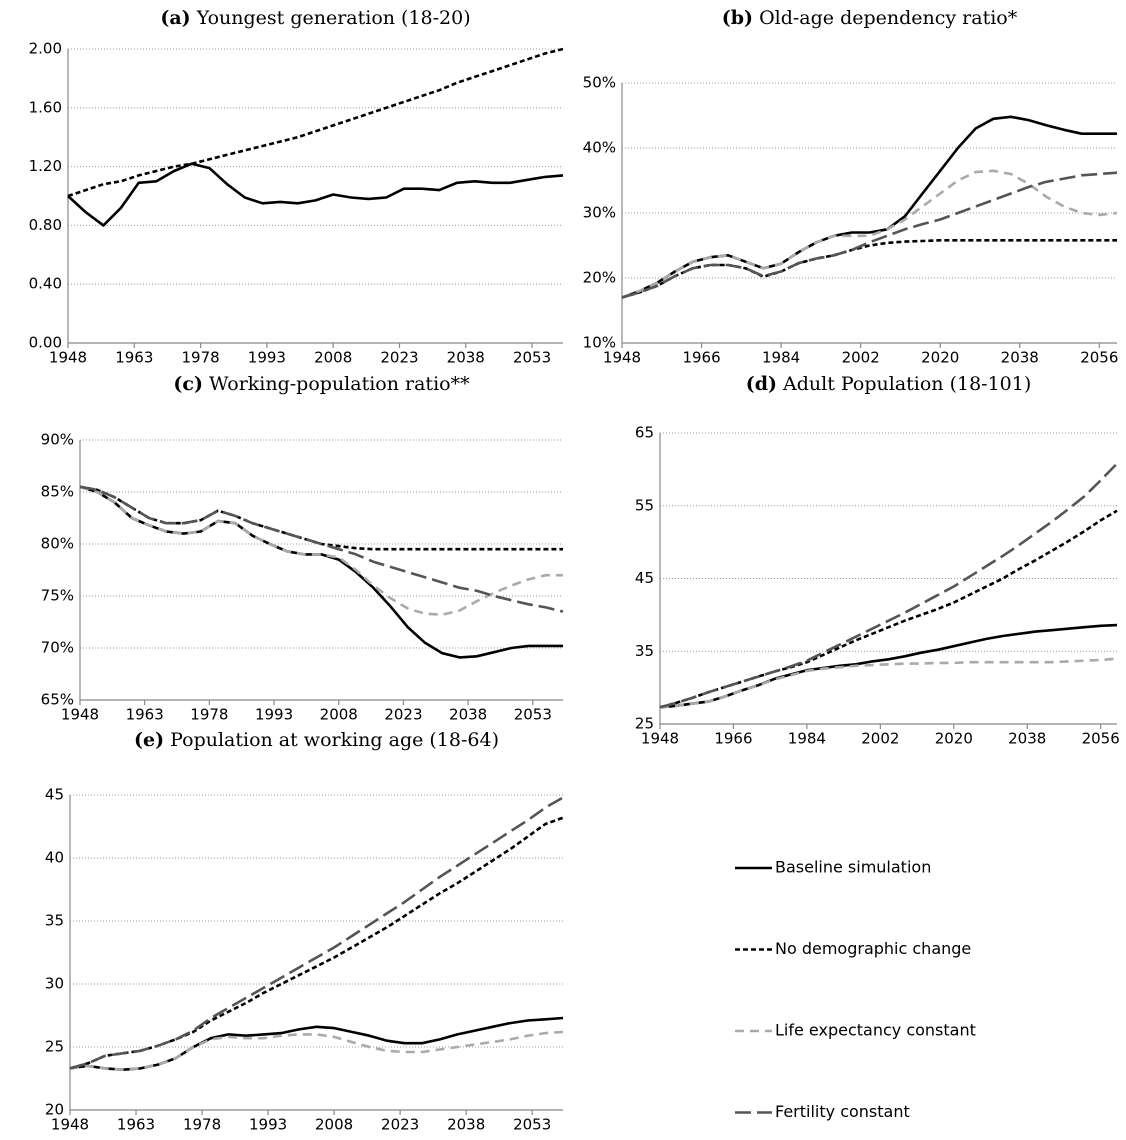 The width and height of the screenshot is (1126, 1140). I want to click on y-tick-label: 80%, so click(57, 544).